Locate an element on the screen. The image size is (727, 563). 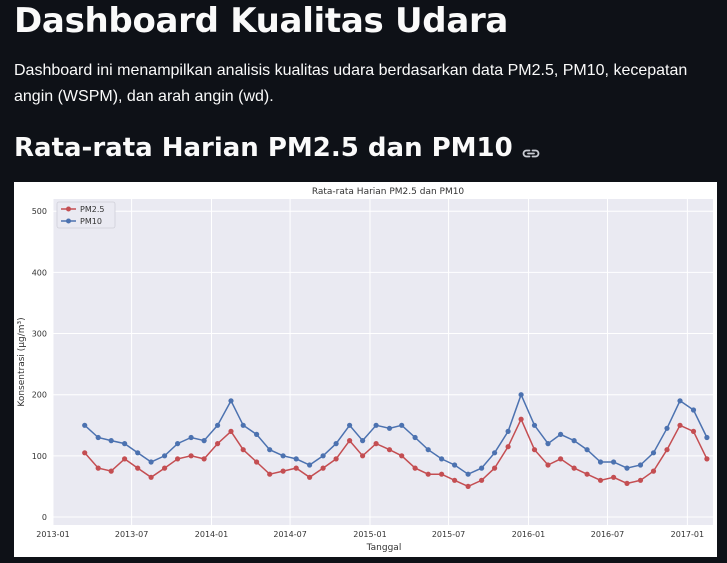
x-axis-label: Tanggal is located at coordinates (384, 548).